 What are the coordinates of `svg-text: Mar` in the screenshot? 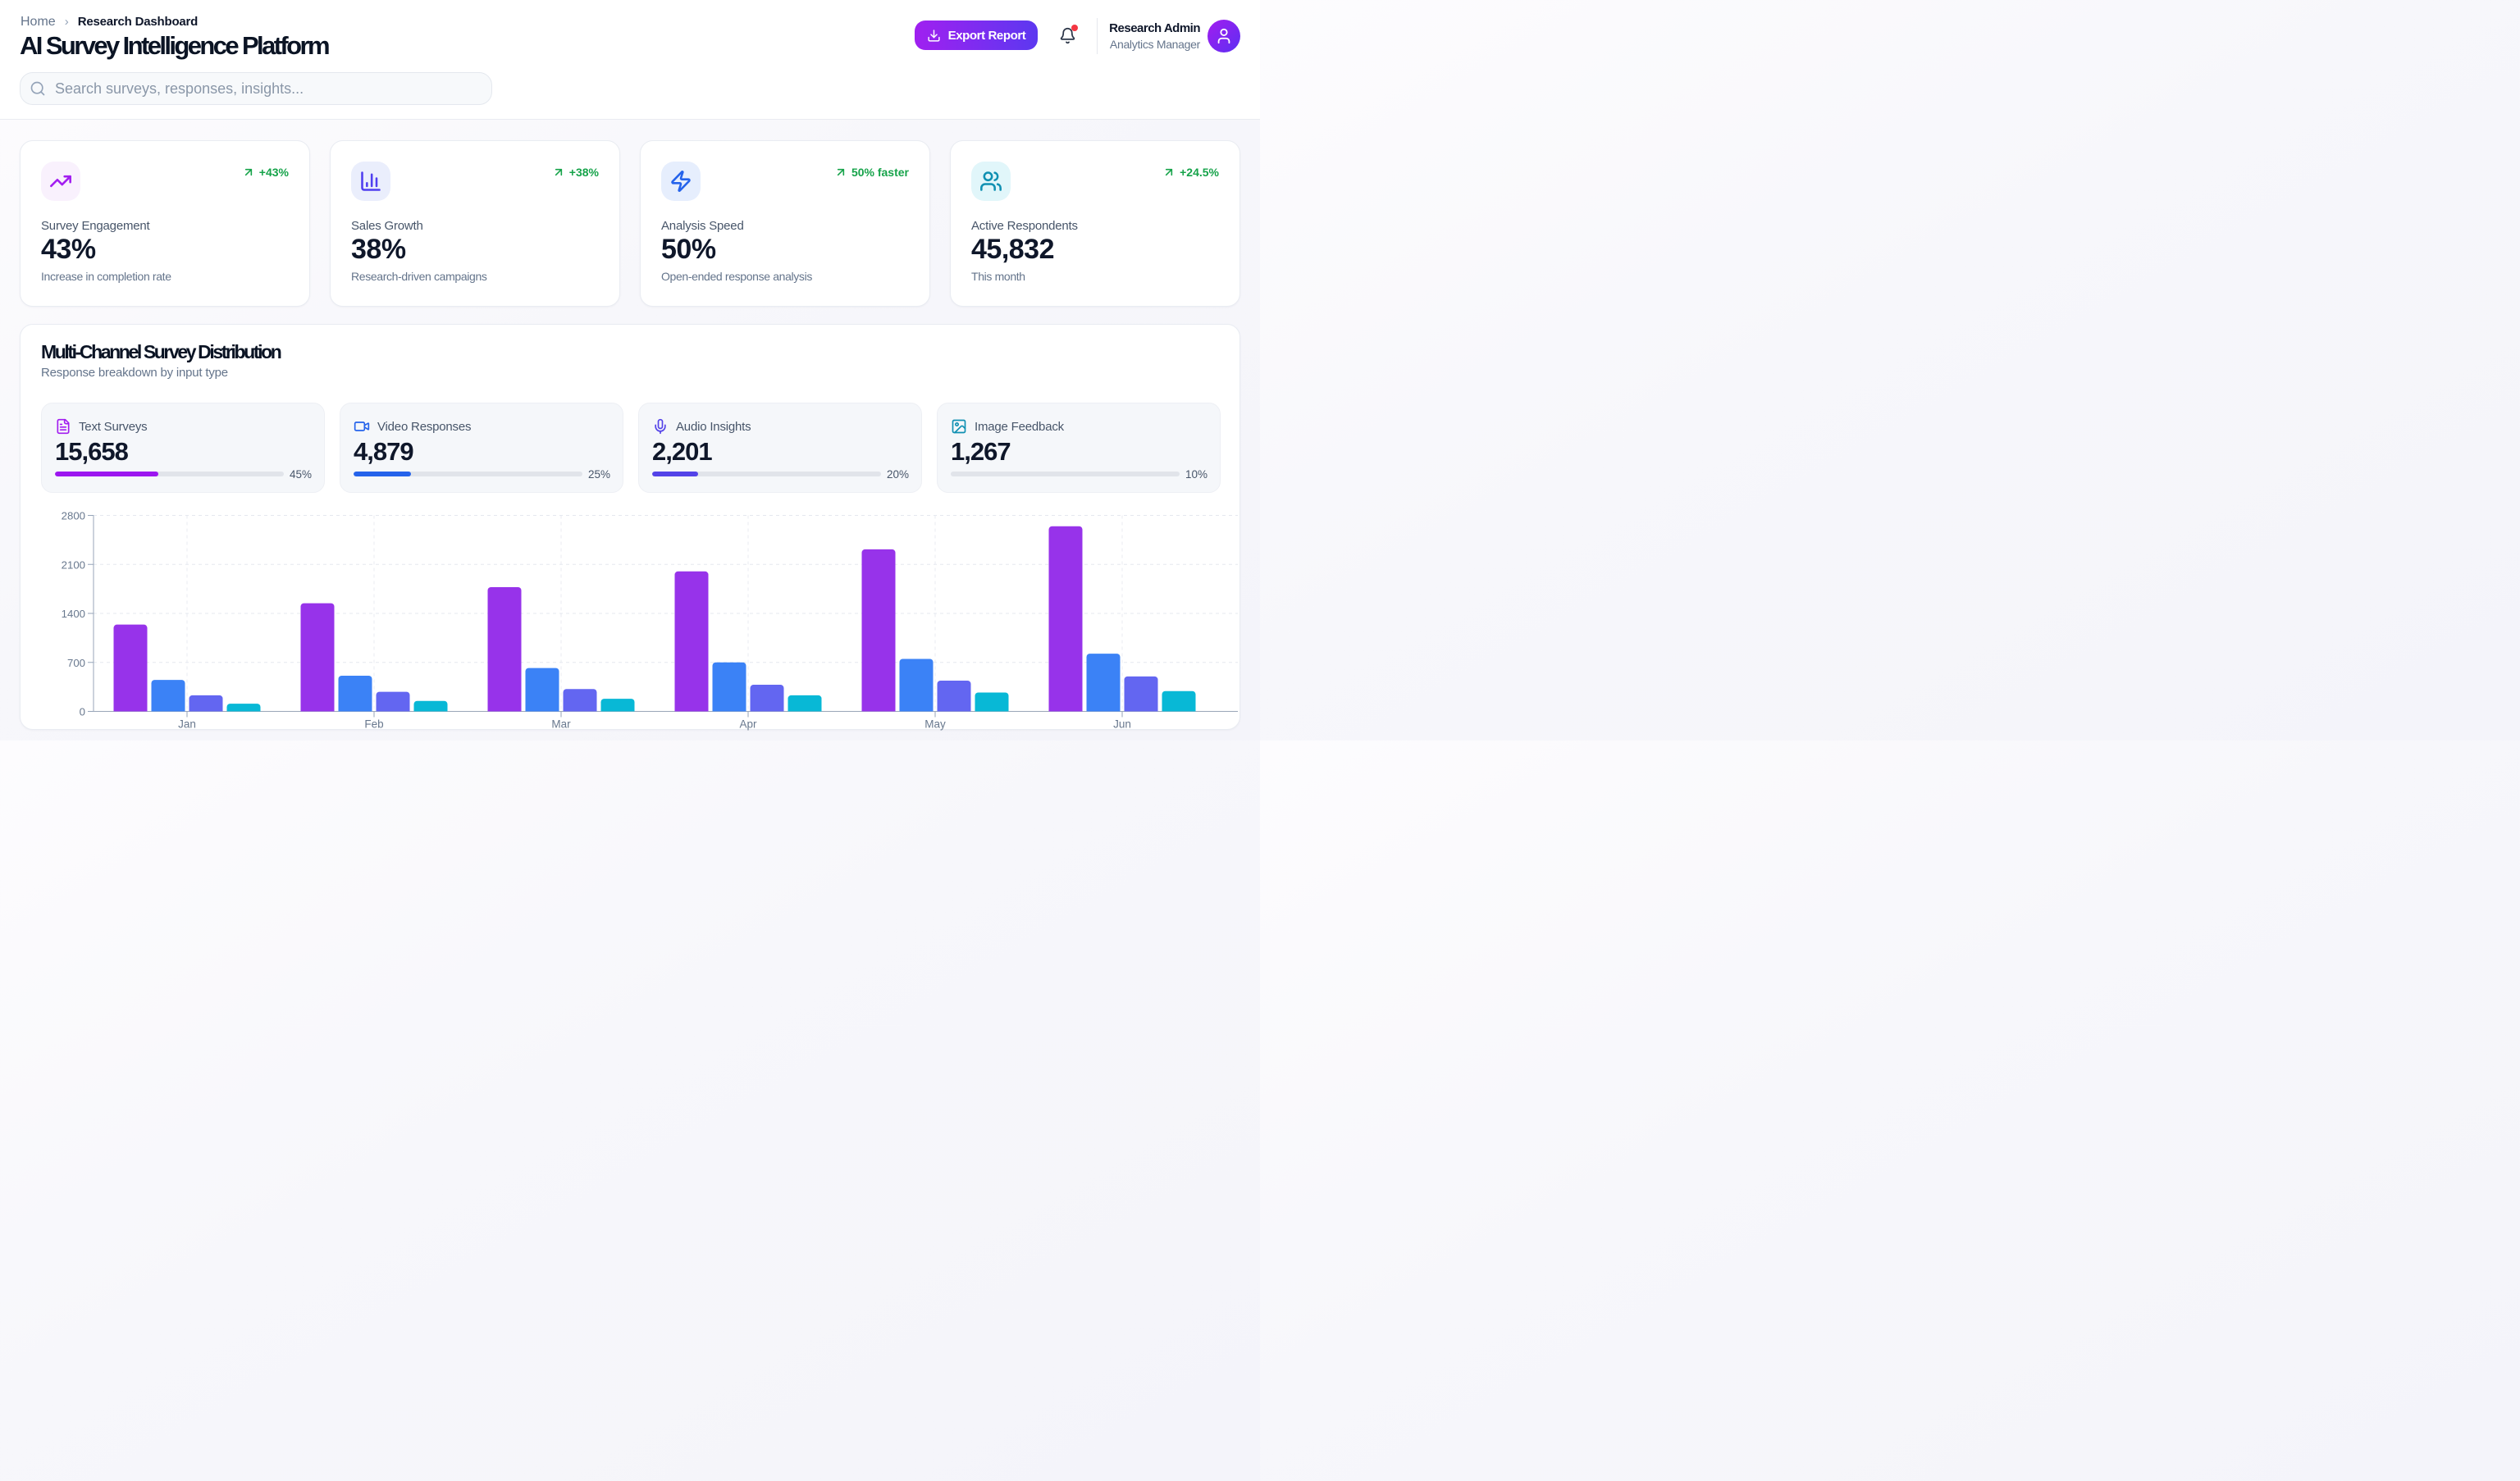 It's located at (561, 724).